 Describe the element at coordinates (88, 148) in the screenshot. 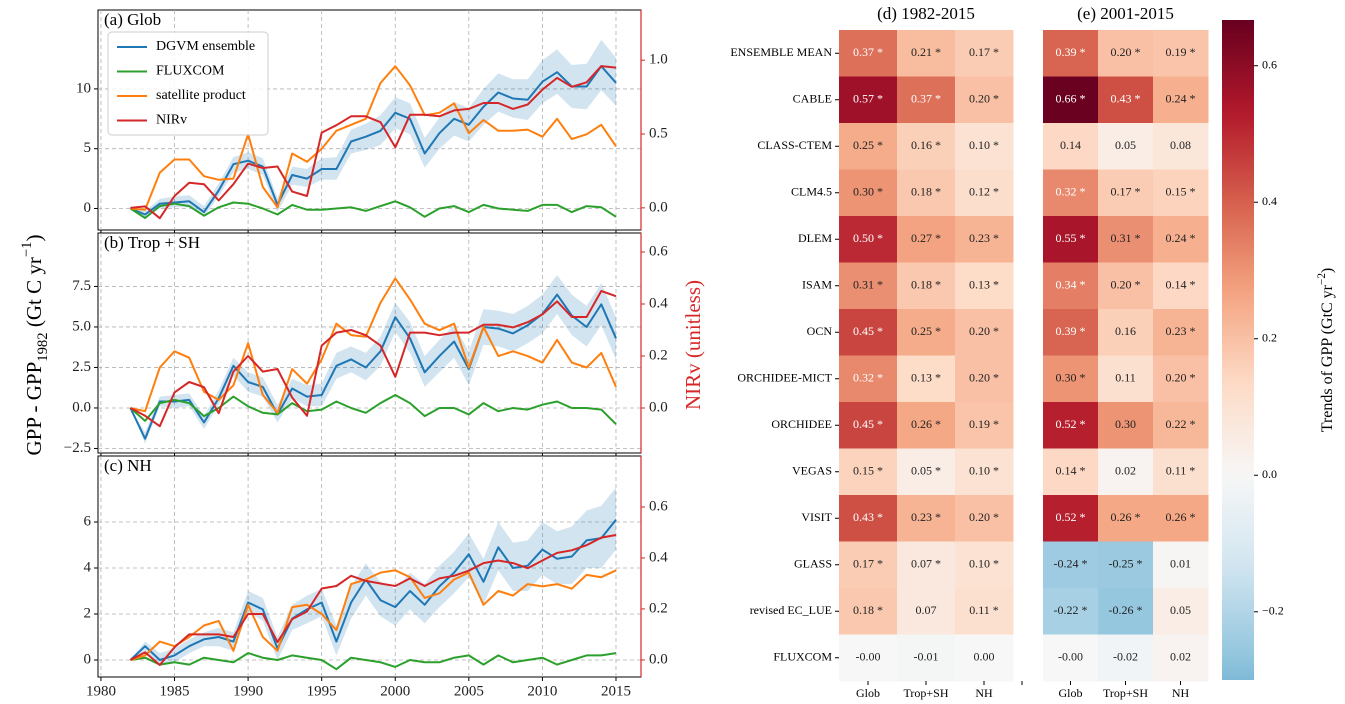

I see `y-tick-label: 5` at that location.